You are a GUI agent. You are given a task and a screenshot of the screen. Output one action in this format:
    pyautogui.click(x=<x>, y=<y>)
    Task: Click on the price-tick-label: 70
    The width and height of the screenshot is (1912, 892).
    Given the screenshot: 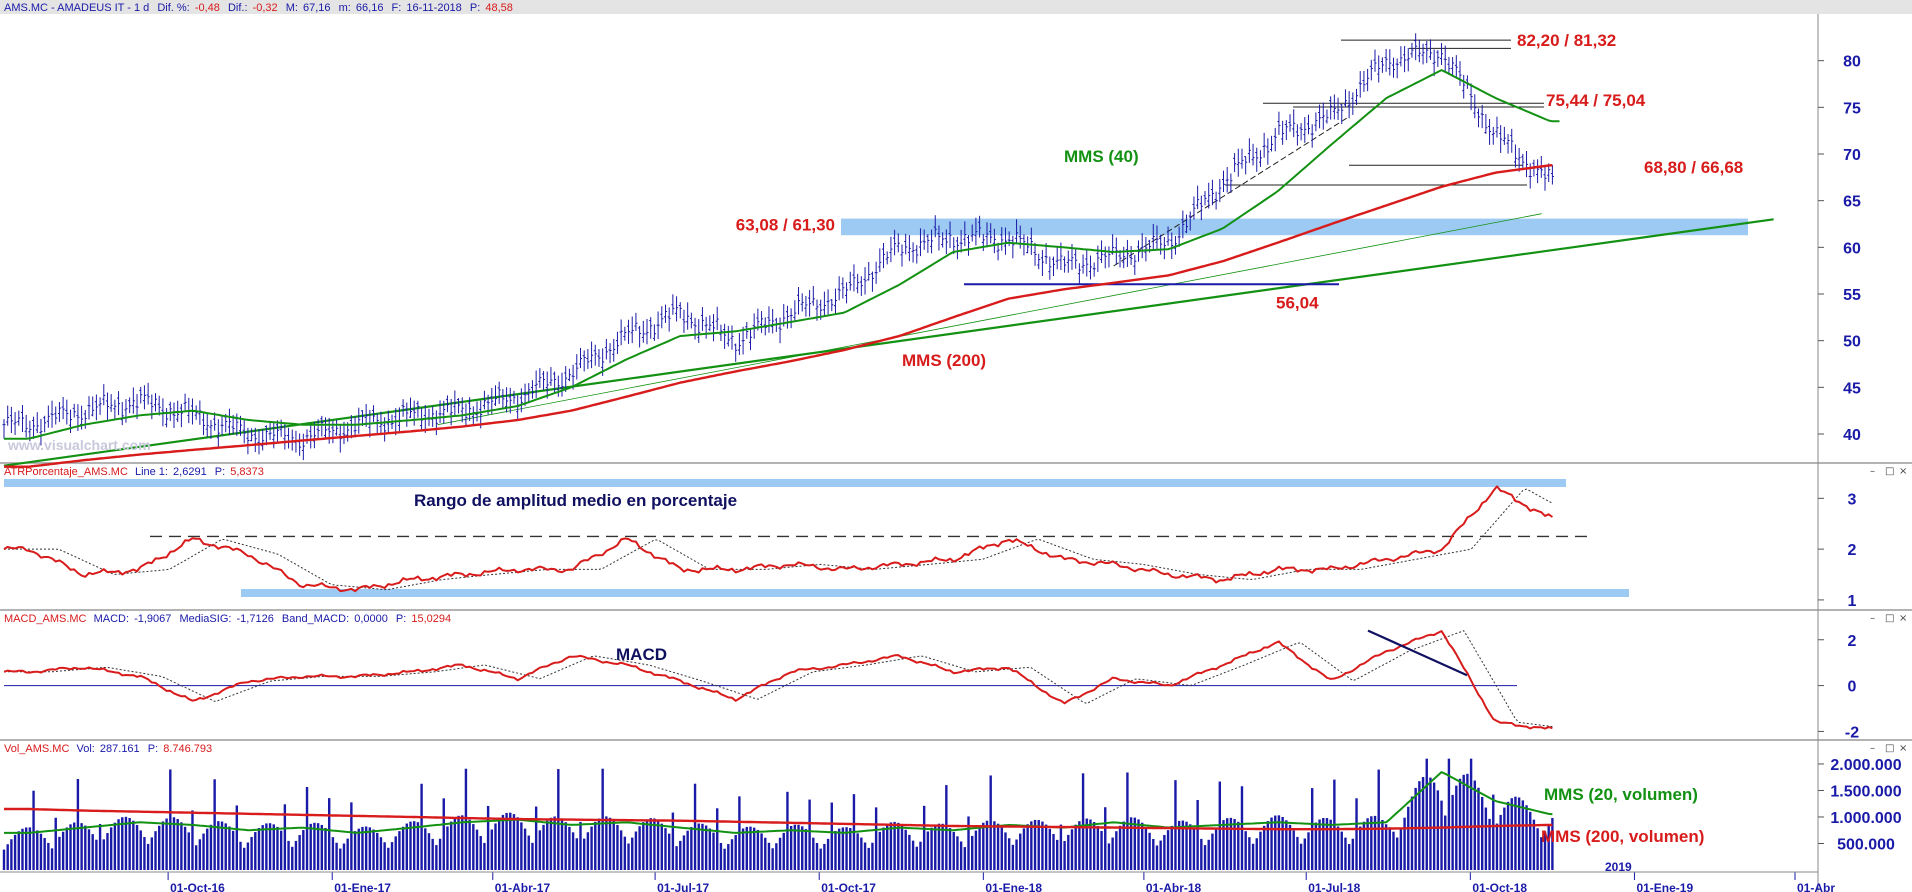 What is the action you would take?
    pyautogui.click(x=1852, y=155)
    